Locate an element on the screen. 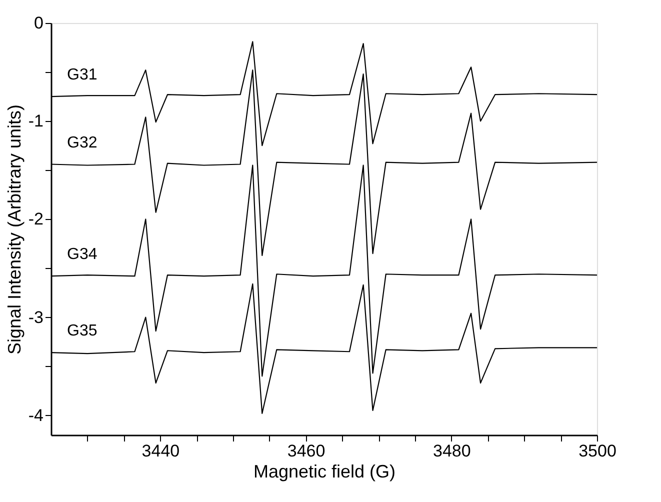 This screenshot has height=502, width=661. y-tick-label: -2 is located at coordinates (36, 219).